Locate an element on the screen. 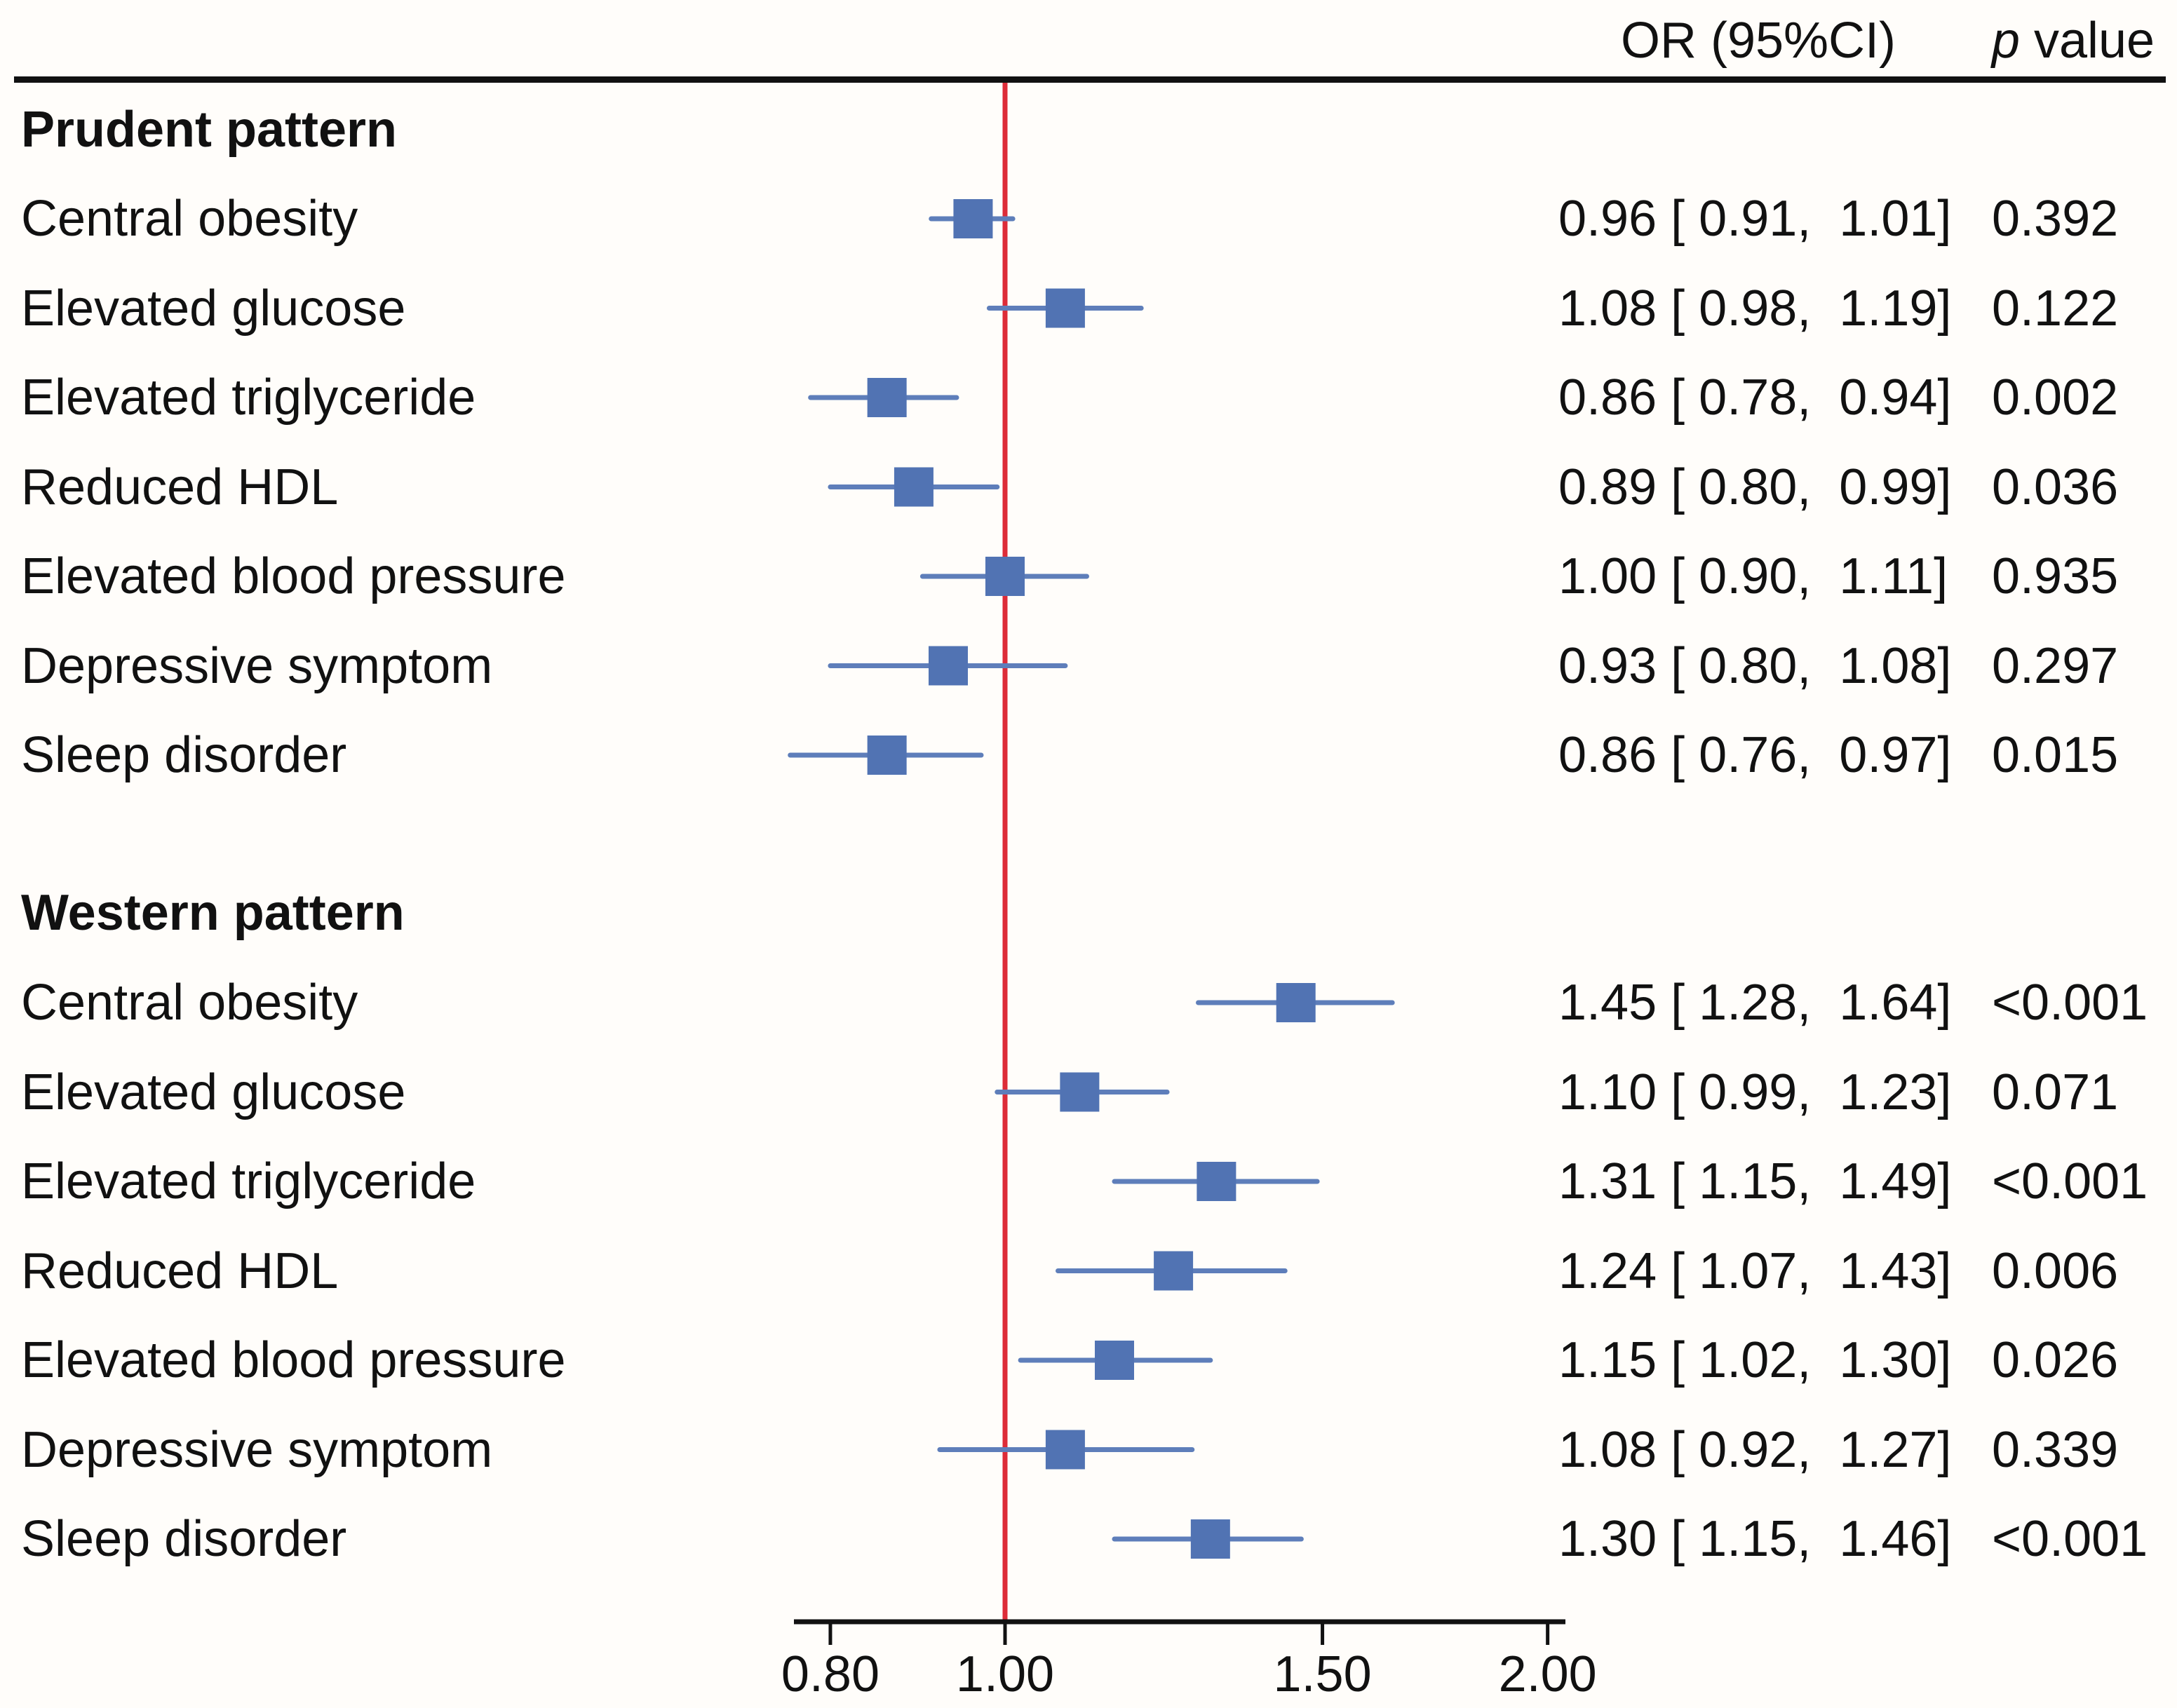 Image resolution: width=2177 pixels, height=1708 pixels. or-ci-value: 0.89 [ 0.80, 0.99] is located at coordinates (1755, 487).